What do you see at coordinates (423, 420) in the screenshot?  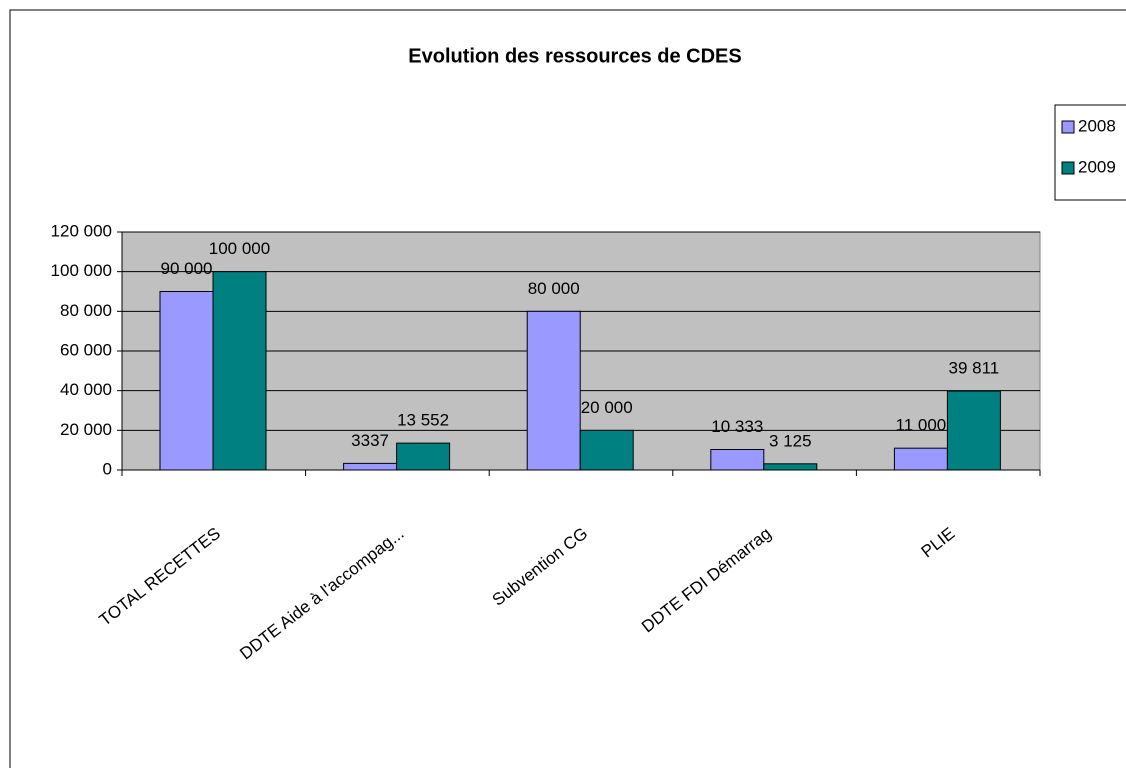 I see `data-label: 13 552` at bounding box center [423, 420].